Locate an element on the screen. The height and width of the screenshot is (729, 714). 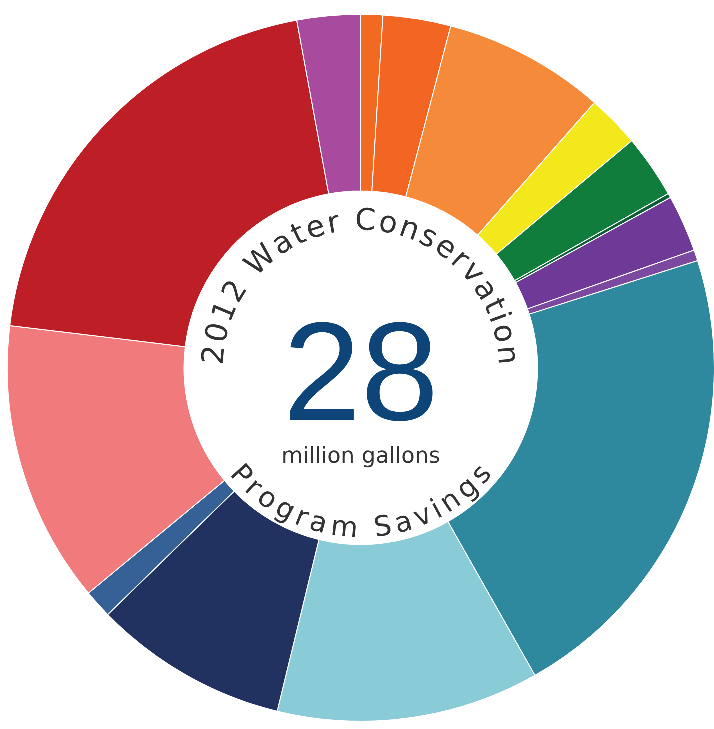
text: million gallons is located at coordinates (361, 456).